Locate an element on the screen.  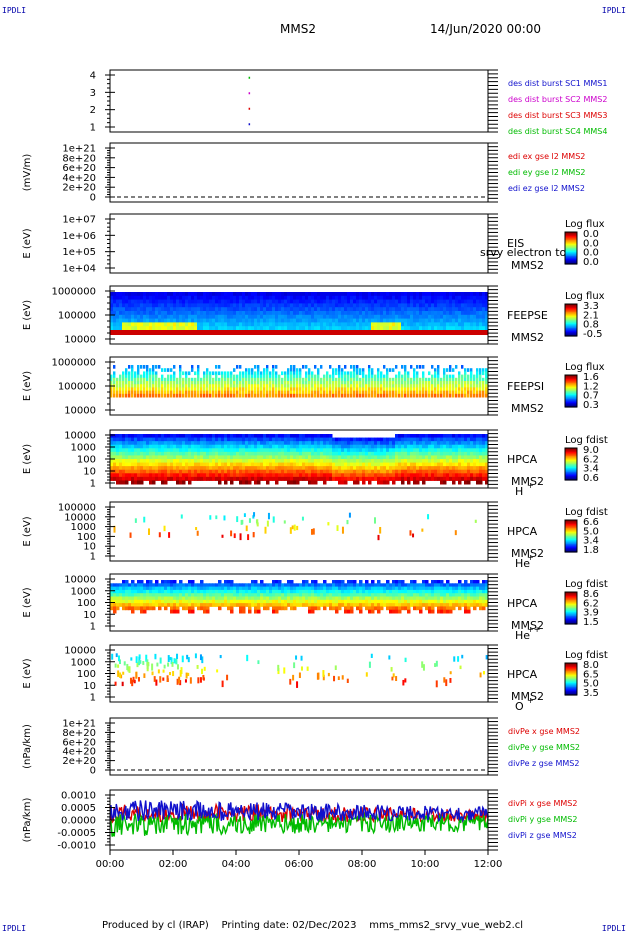
y-axis-label: E (eV) is located at coordinates (27, 531).